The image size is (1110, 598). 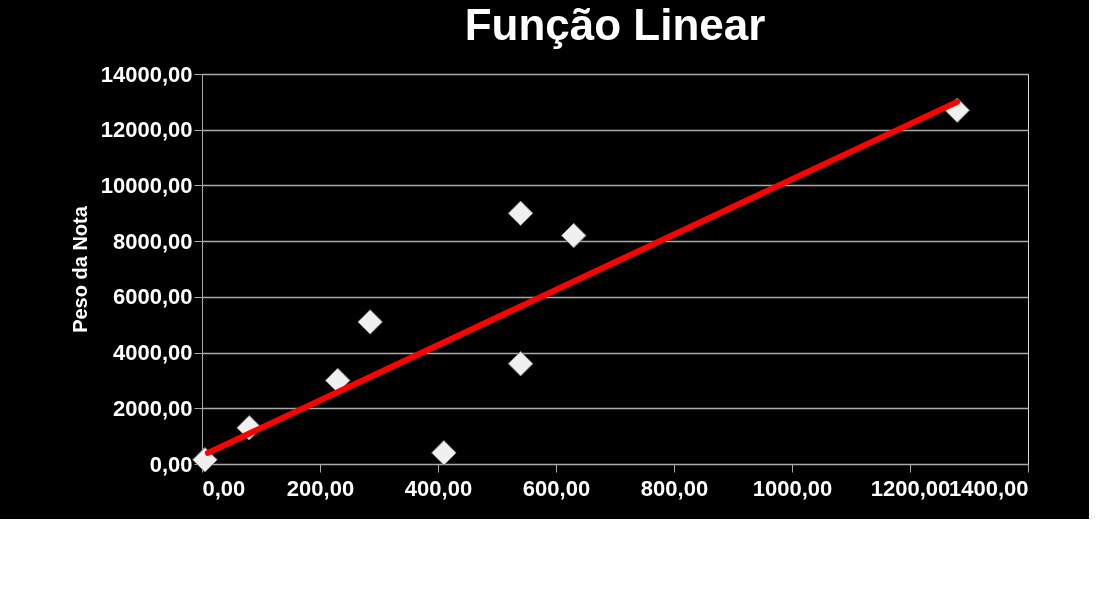 What do you see at coordinates (556, 488) in the screenshot?
I see `x-tick-label: 600,00` at bounding box center [556, 488].